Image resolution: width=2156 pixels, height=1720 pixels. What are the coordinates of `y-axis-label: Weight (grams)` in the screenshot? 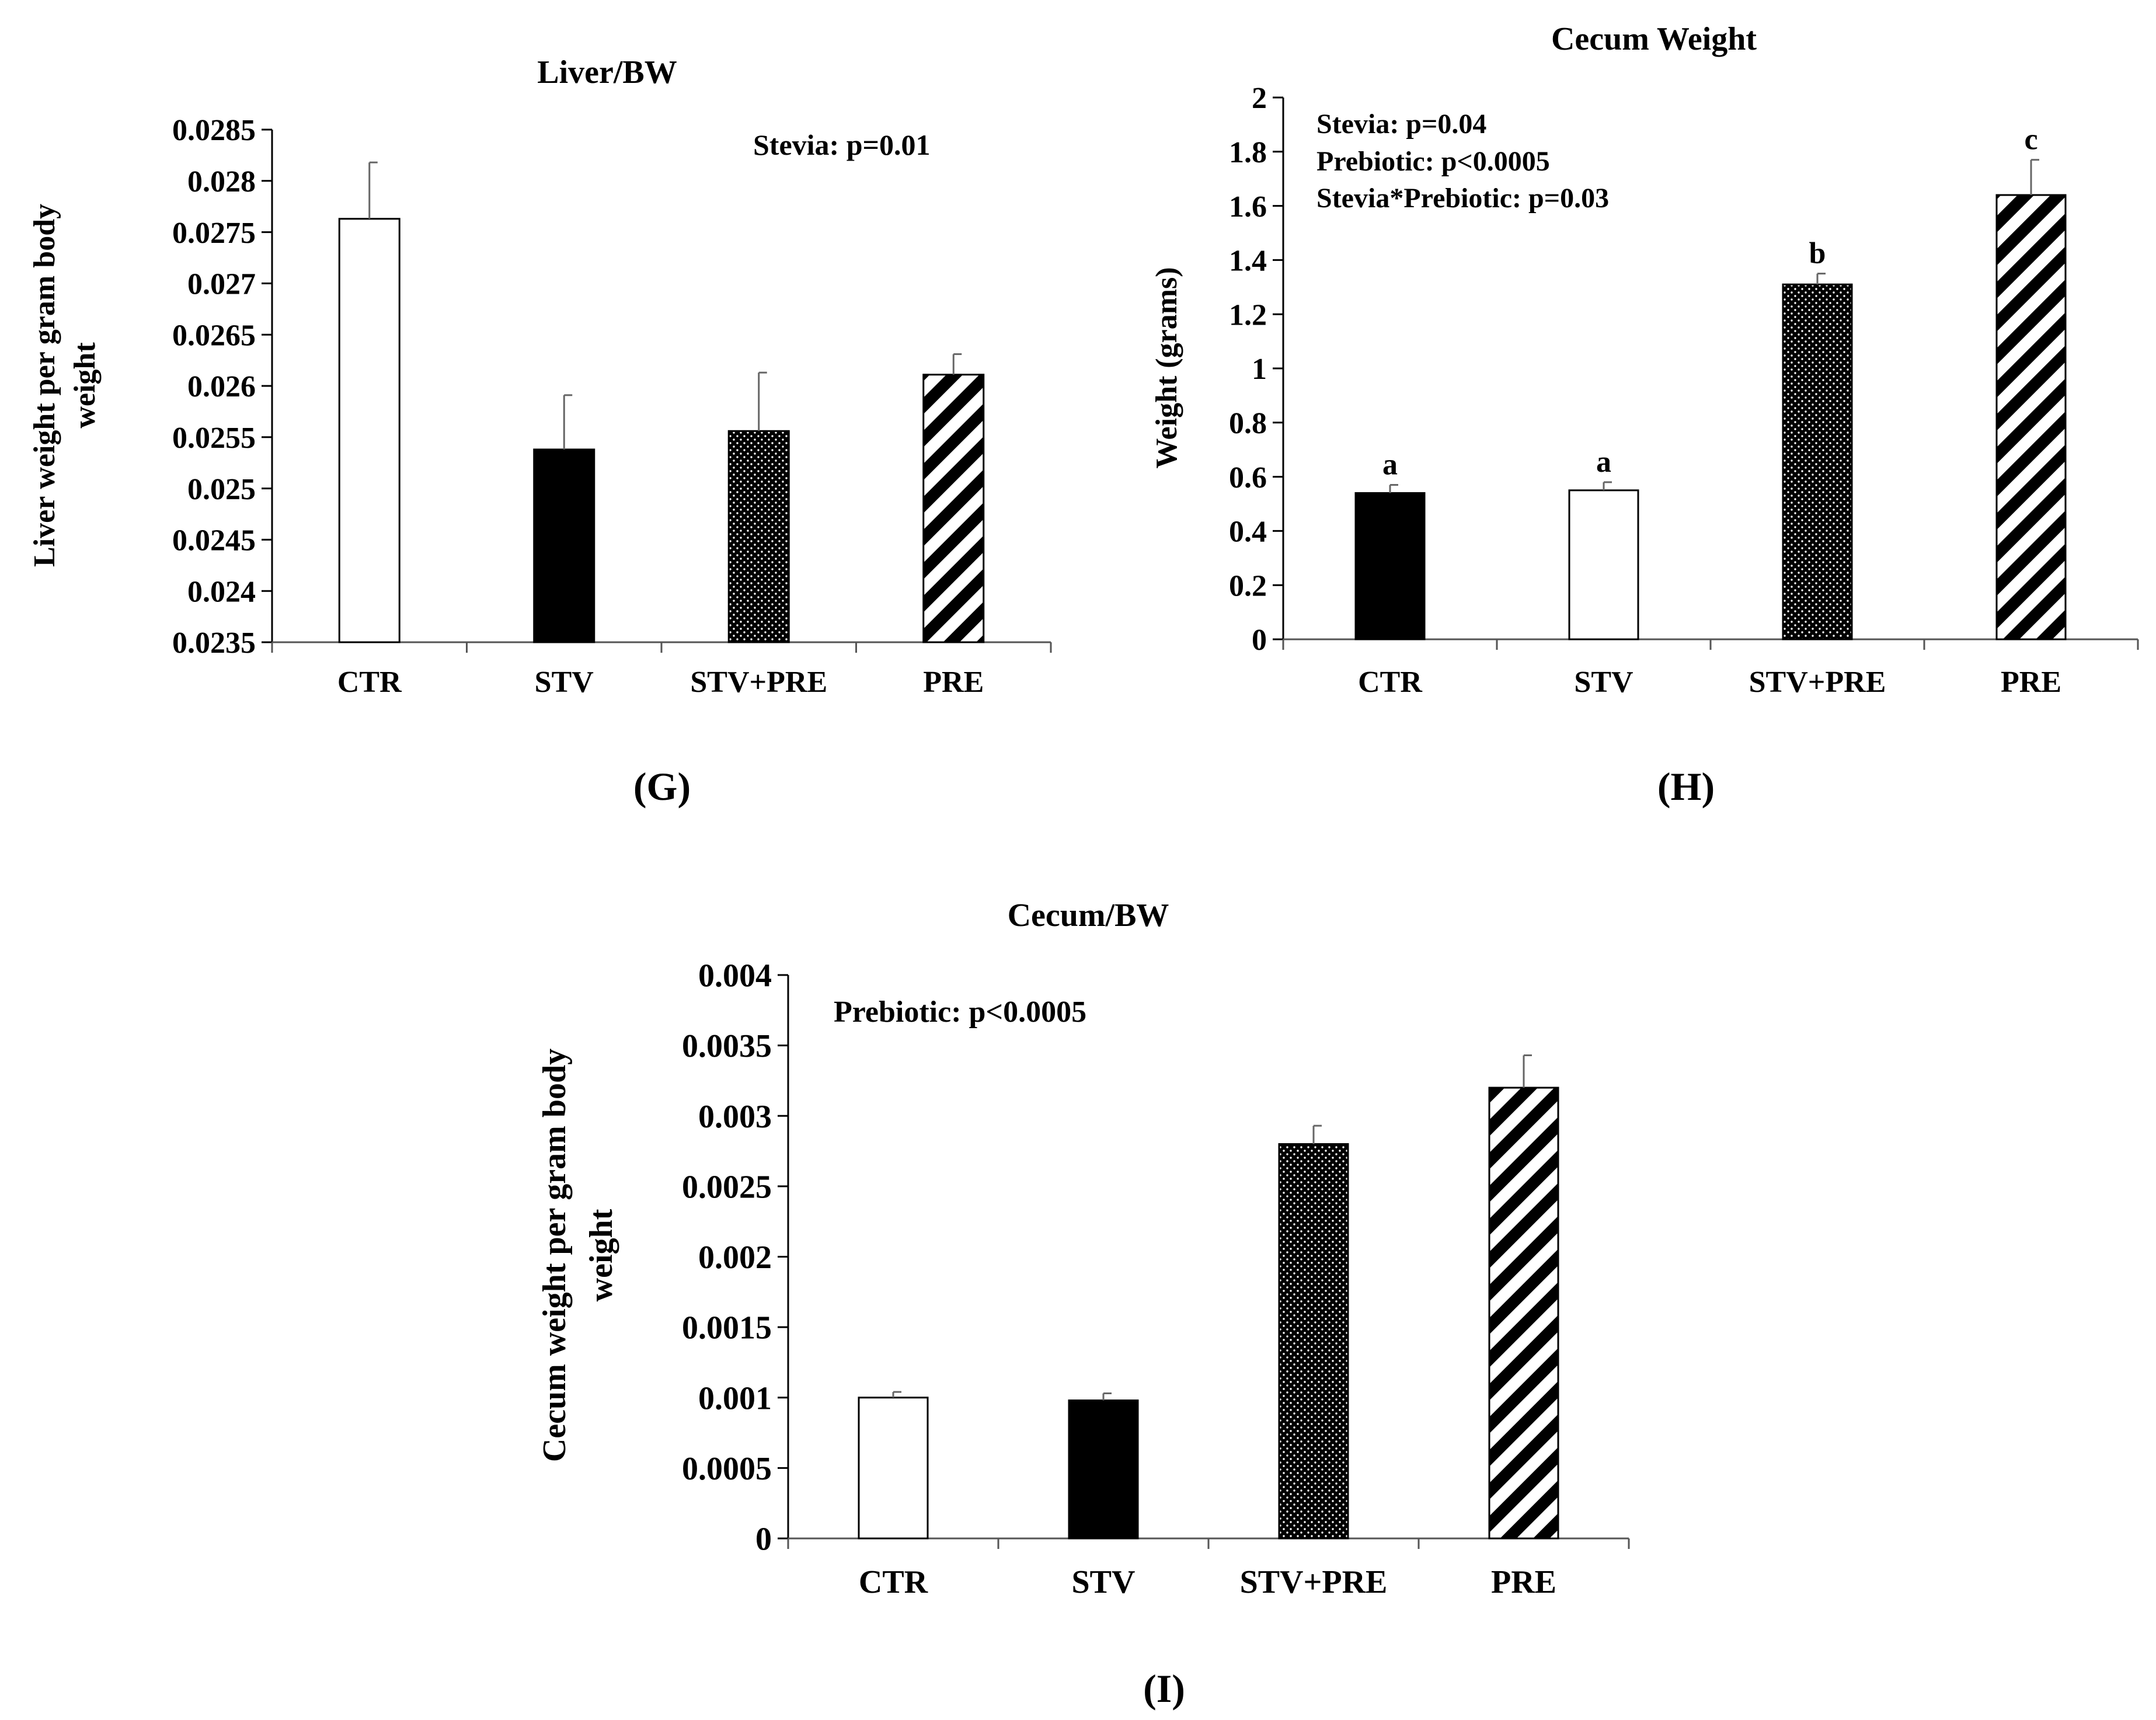 It's located at (1166, 367).